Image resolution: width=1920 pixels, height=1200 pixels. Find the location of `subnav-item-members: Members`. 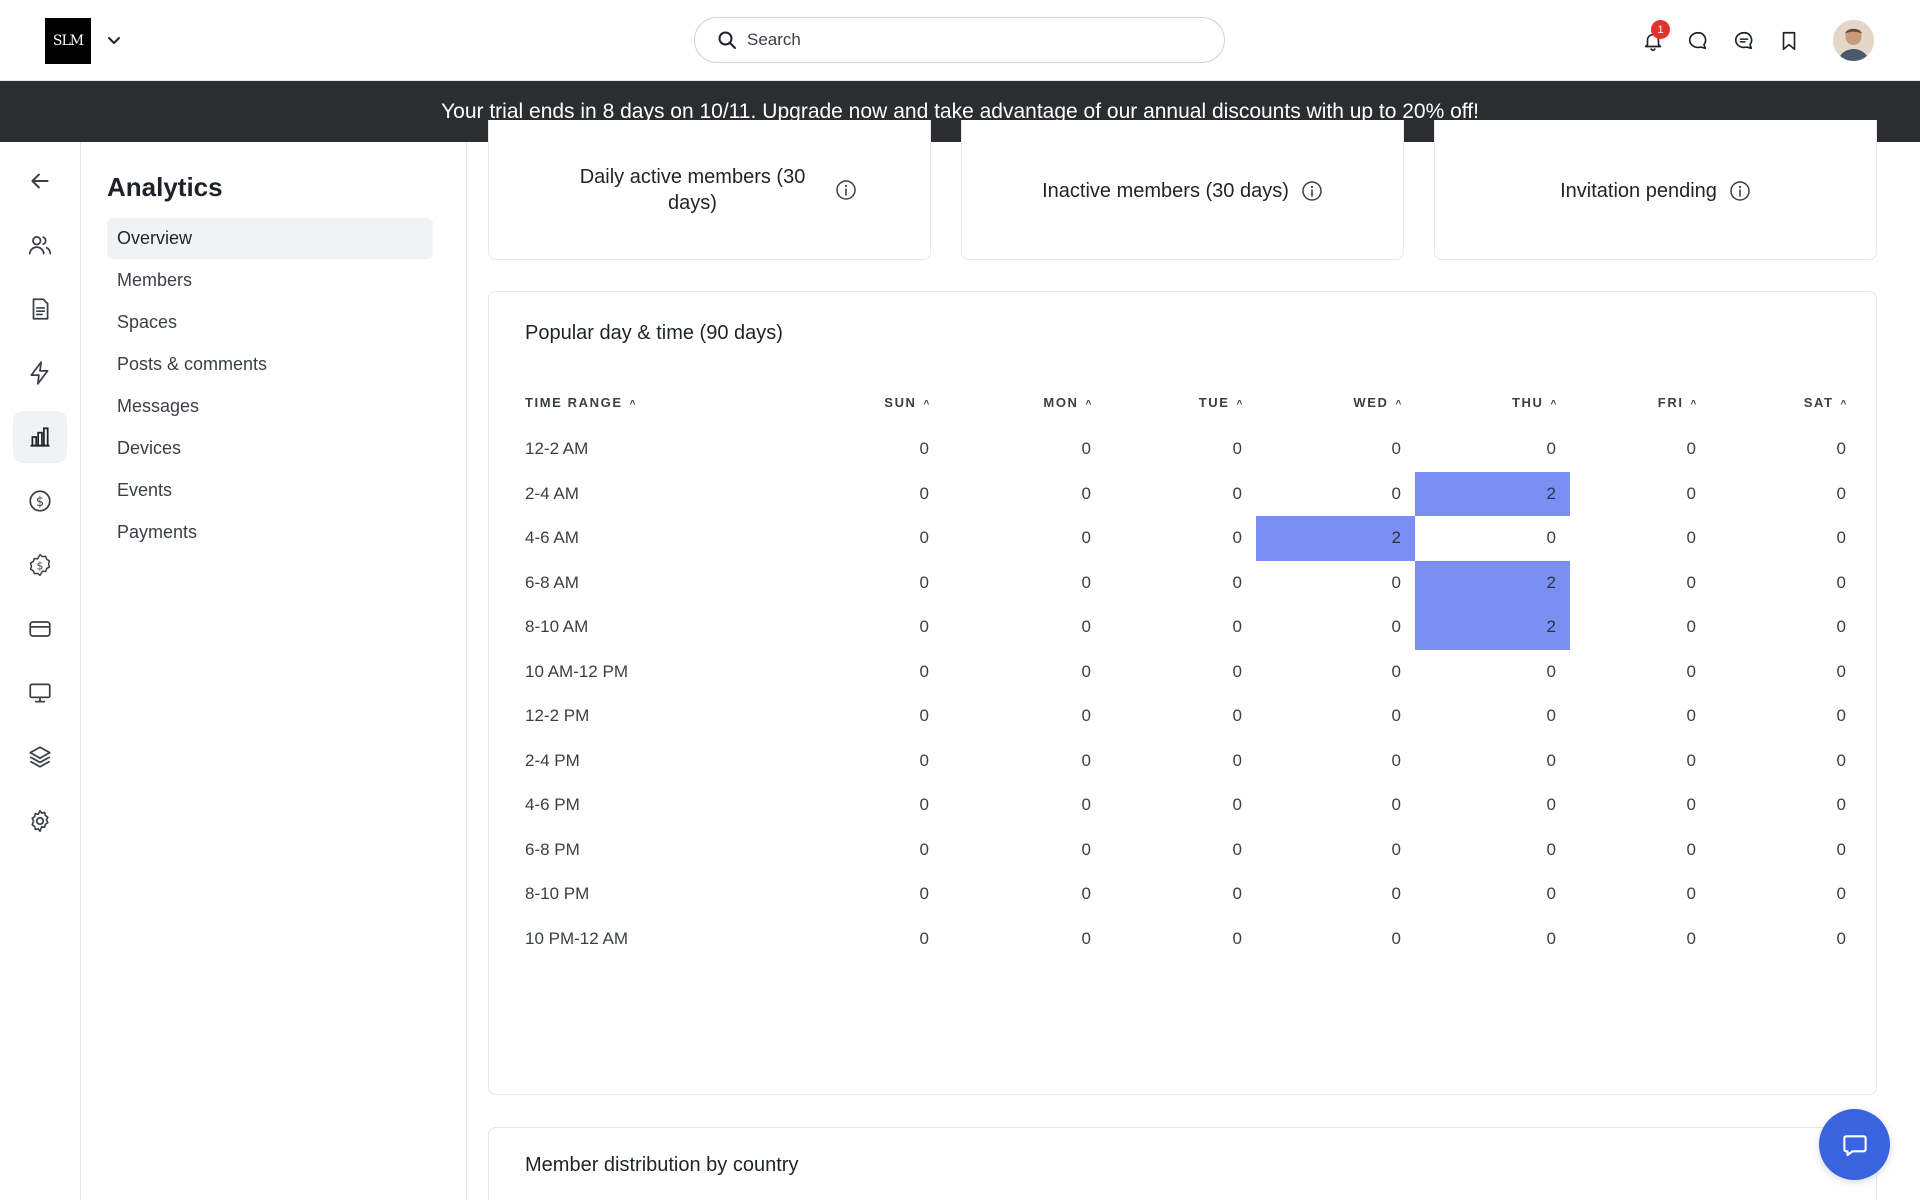

subnav-item-members: Members is located at coordinates (155, 280).